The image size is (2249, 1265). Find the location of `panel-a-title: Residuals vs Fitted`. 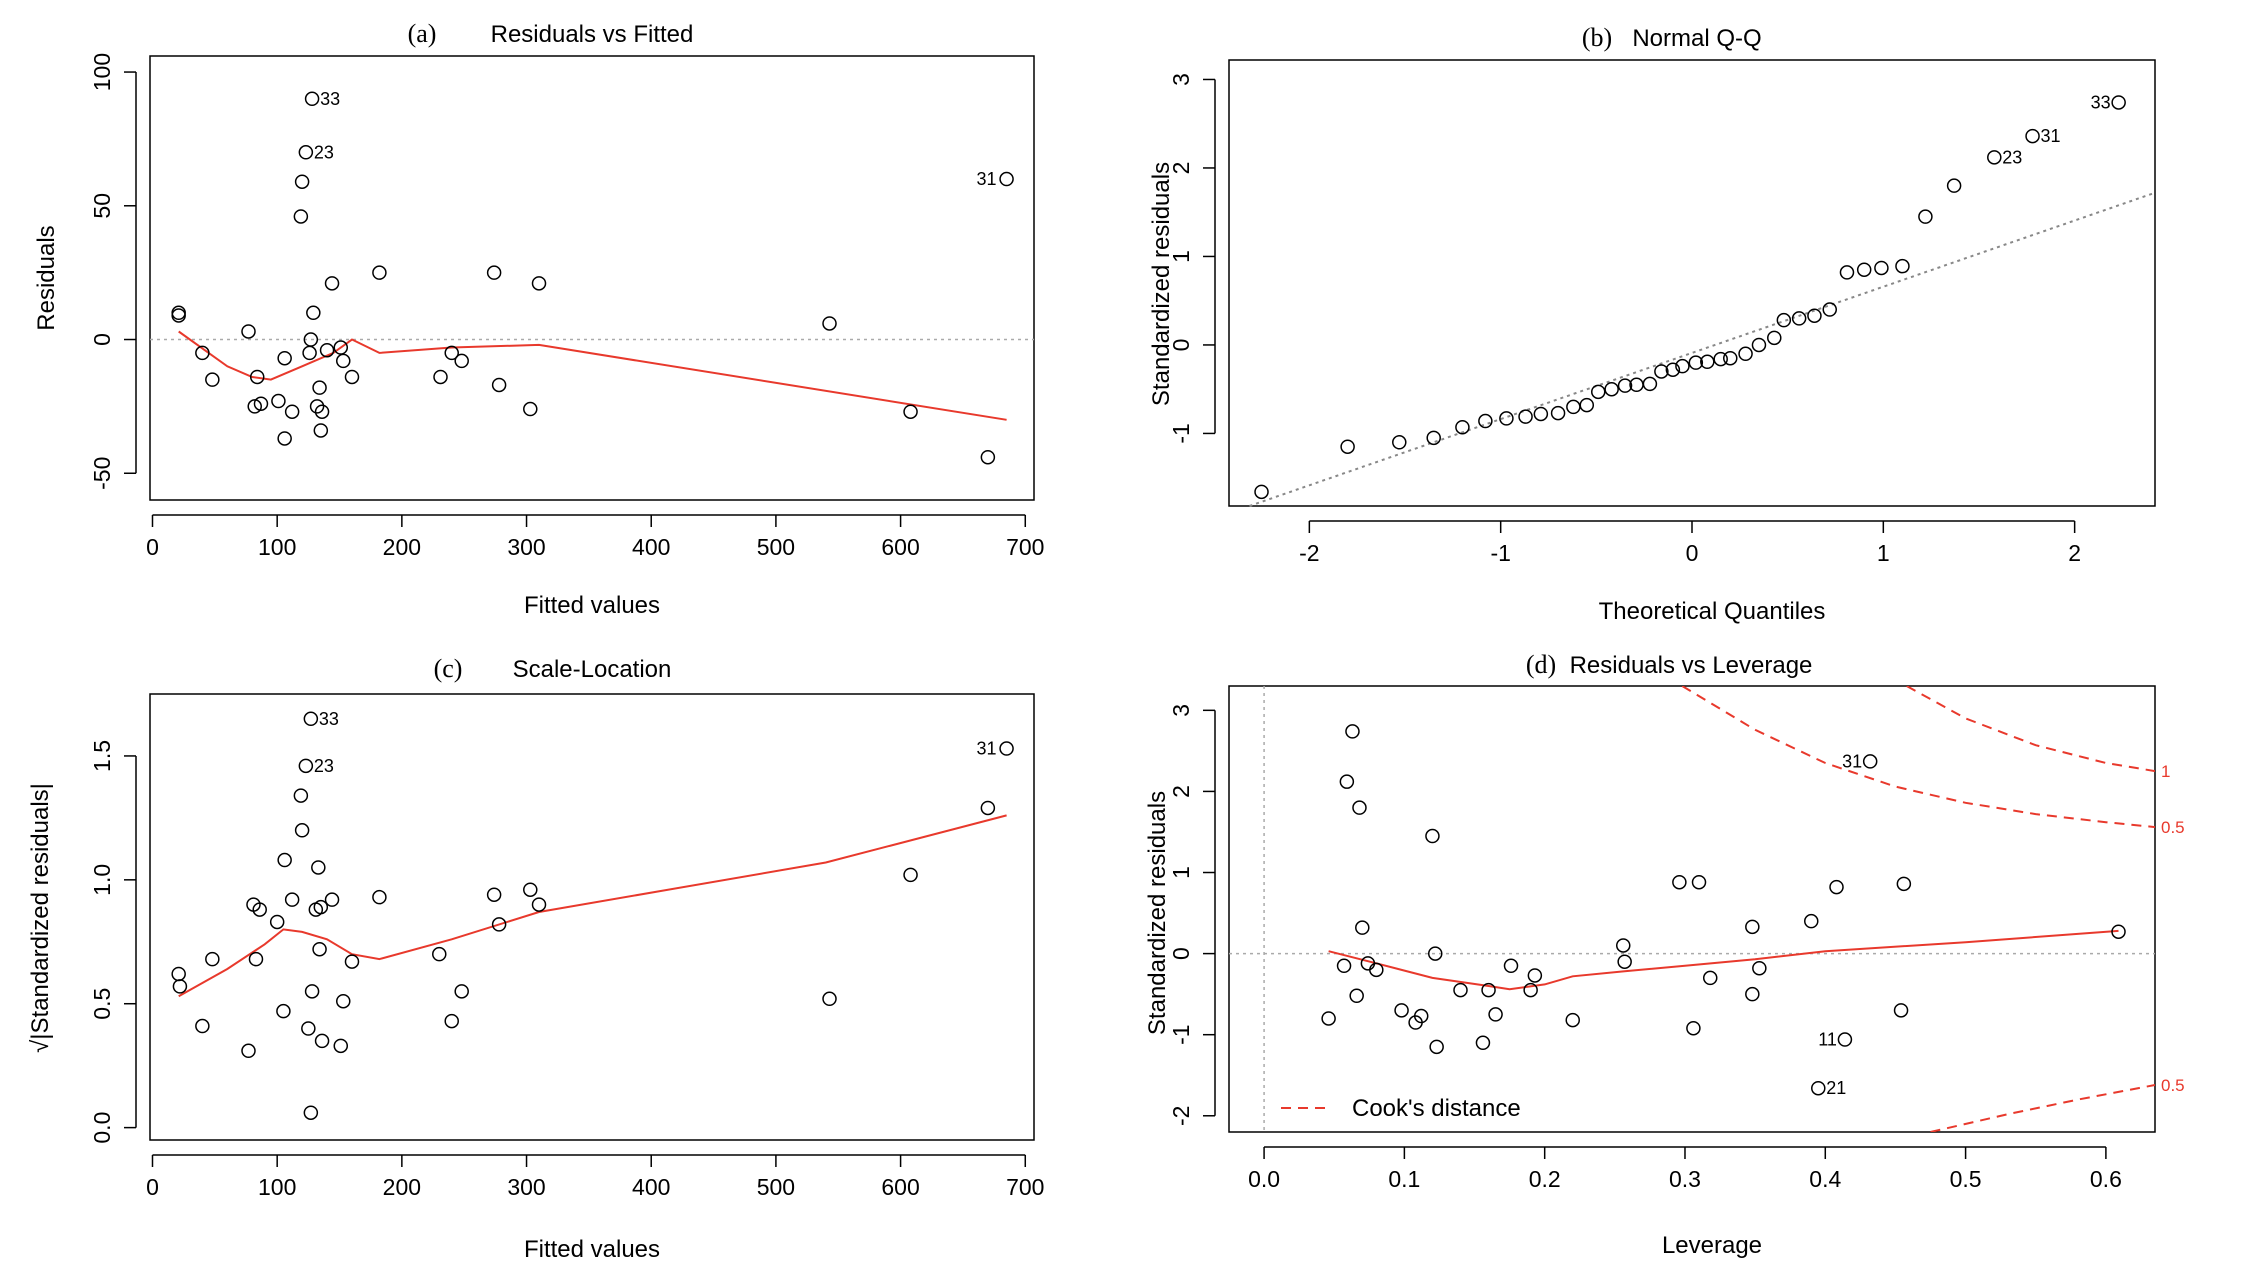

panel-a-title: Residuals vs Fitted is located at coordinates (592, 34).